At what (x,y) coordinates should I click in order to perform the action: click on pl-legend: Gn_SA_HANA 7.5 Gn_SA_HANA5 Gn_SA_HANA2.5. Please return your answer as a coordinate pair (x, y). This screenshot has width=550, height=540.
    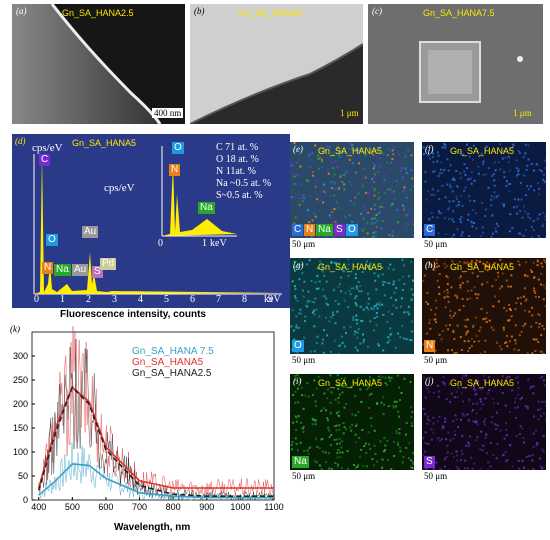
    Looking at the image, I should click on (173, 362).